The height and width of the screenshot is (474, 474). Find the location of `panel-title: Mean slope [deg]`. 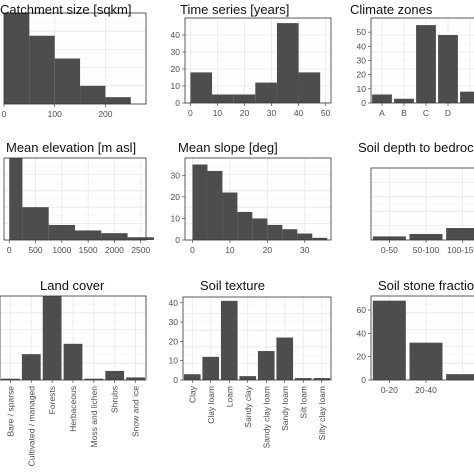

panel-title: Mean slope [deg] is located at coordinates (228, 147).